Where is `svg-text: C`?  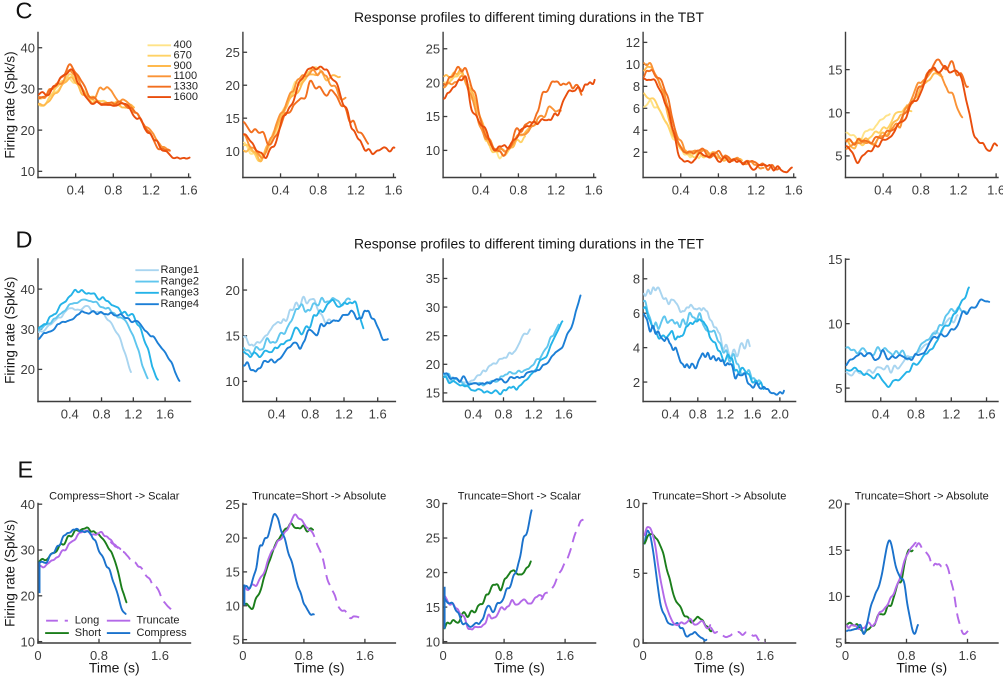 svg-text: C is located at coordinates (24, 12).